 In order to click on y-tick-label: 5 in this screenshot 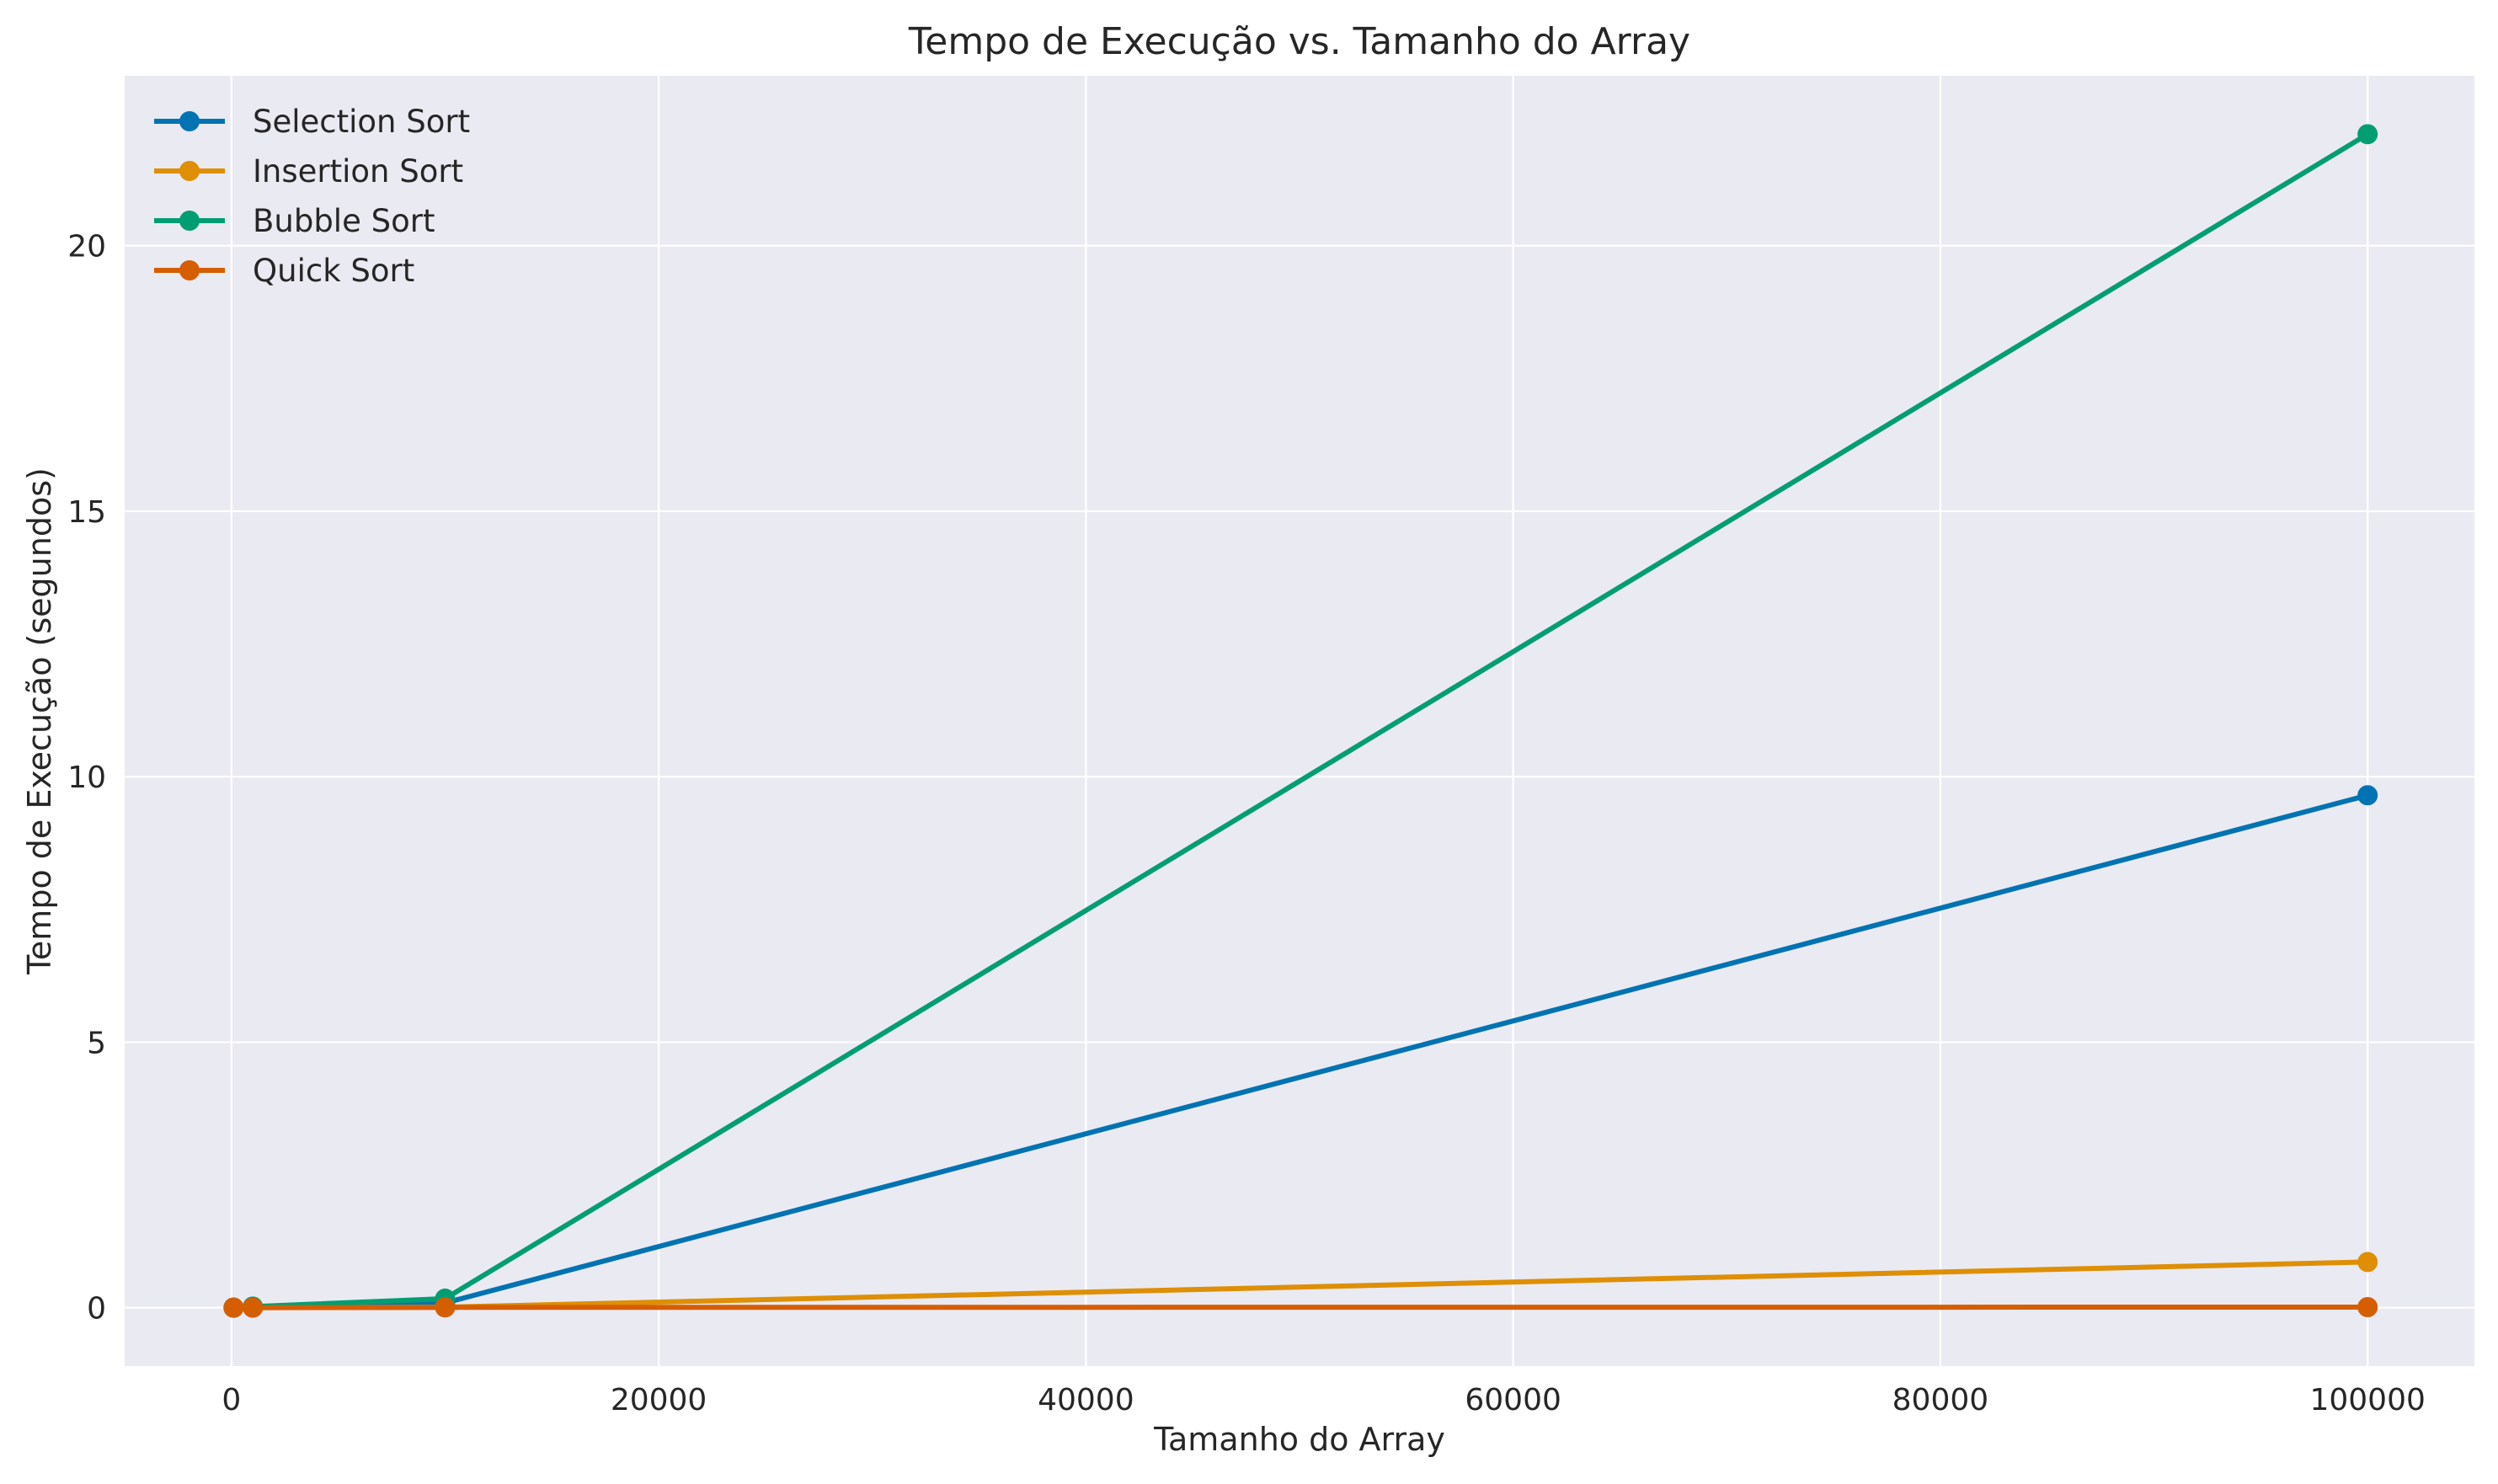, I will do `click(96, 1043)`.